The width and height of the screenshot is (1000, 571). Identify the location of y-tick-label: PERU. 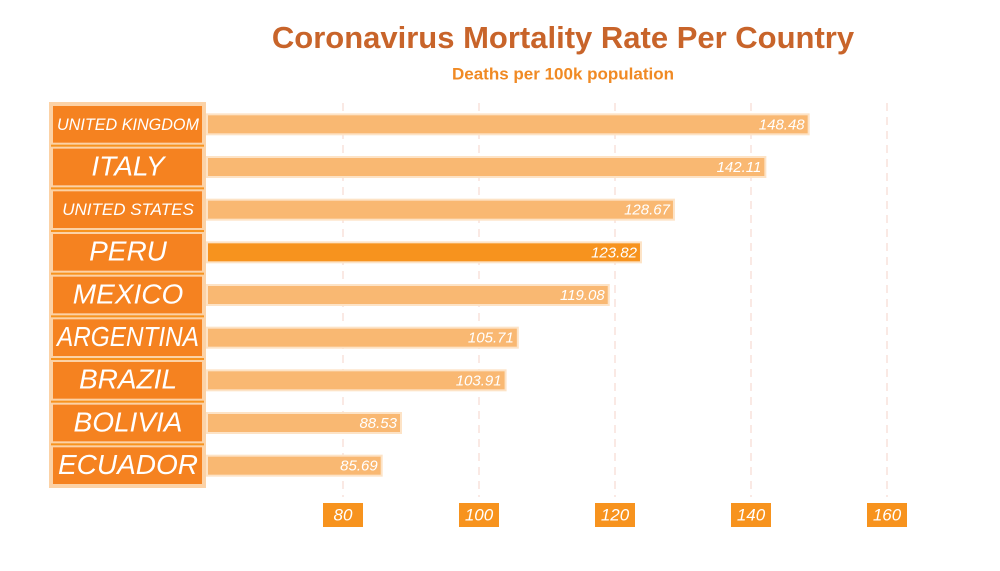
(128, 251).